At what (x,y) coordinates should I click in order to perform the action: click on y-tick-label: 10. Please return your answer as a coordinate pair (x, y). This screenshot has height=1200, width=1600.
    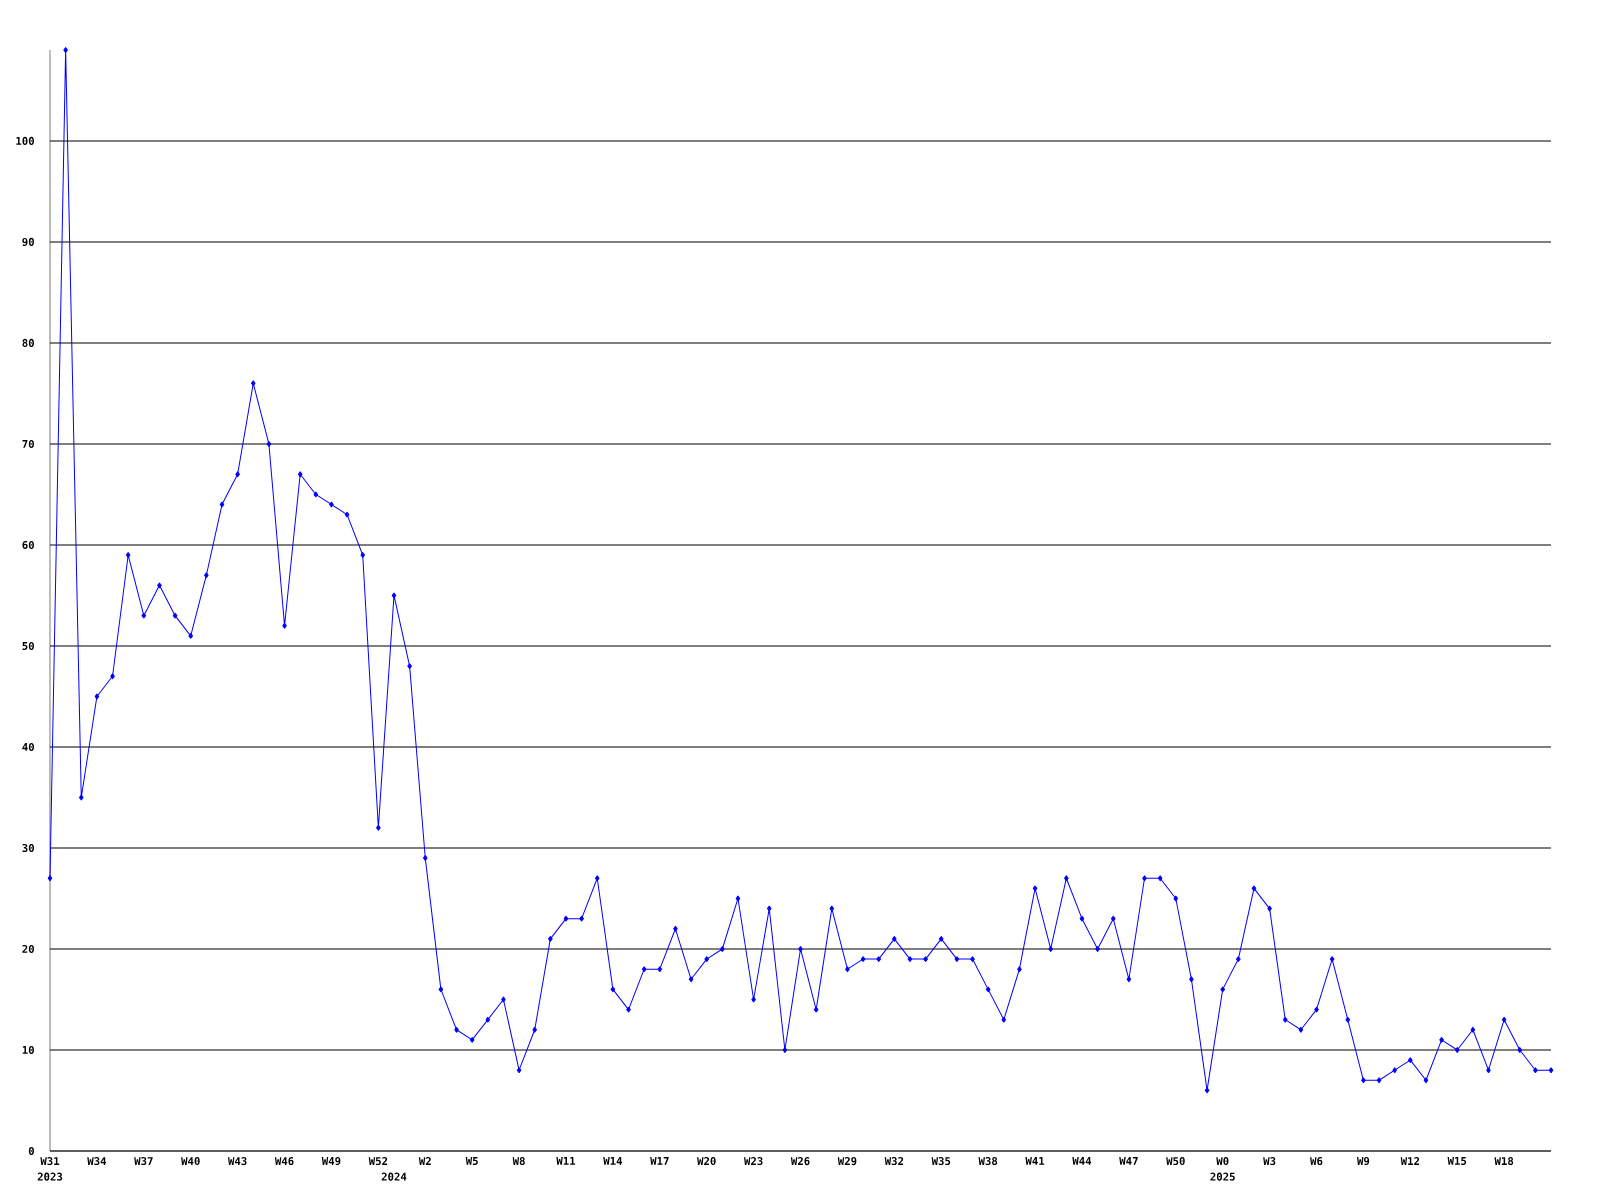
    Looking at the image, I should click on (28, 1050).